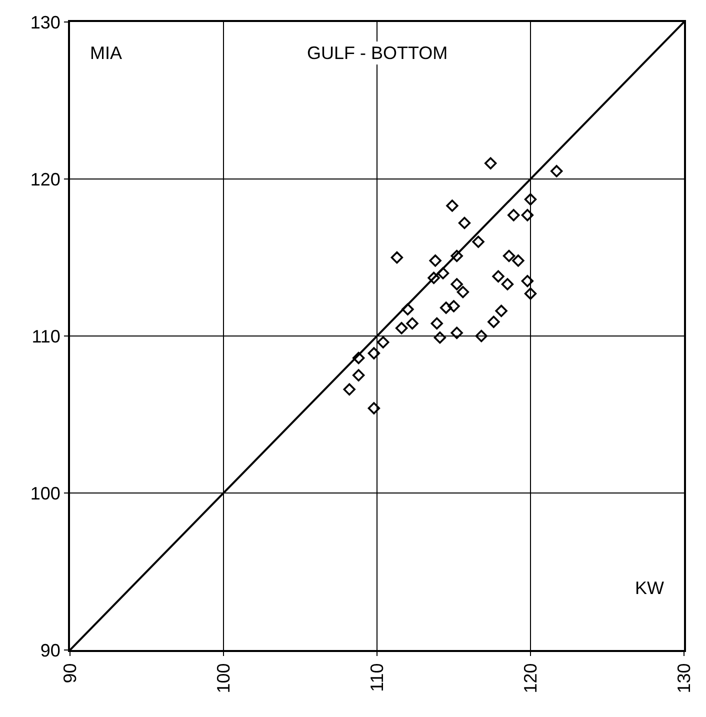  What do you see at coordinates (46, 336) in the screenshot?
I see `y-tick-label: 110` at bounding box center [46, 336].